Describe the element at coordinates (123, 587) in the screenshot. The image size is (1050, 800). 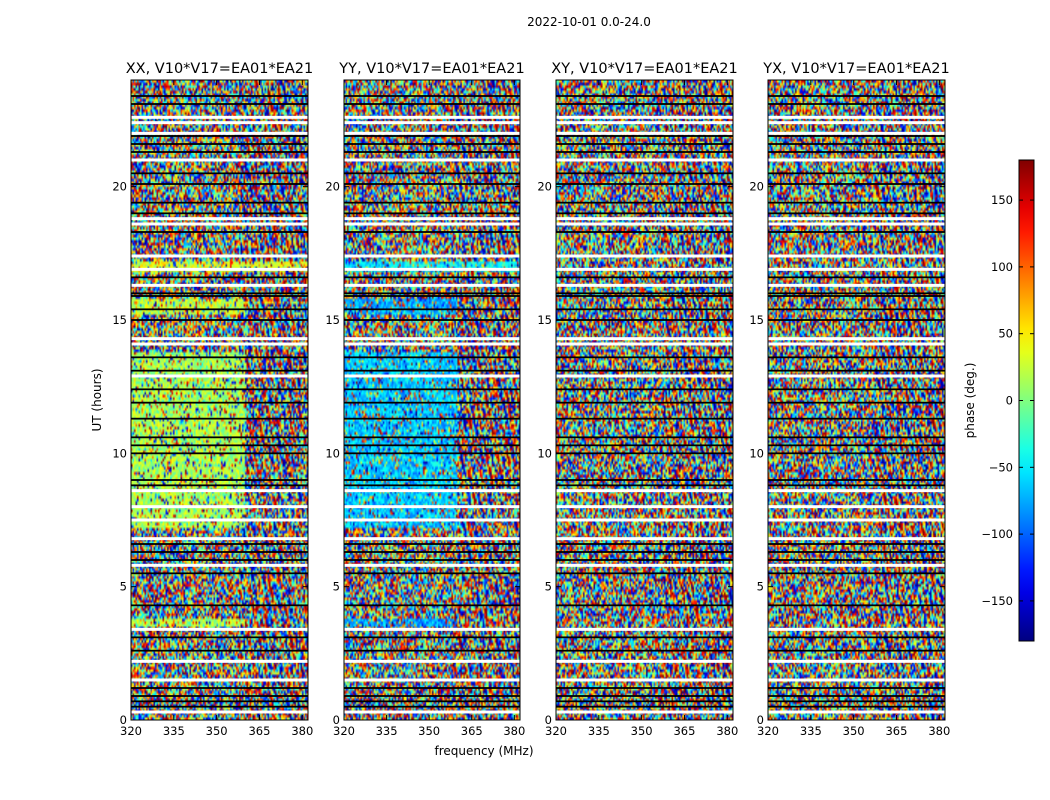
I see `y-tick-label: 5` at that location.